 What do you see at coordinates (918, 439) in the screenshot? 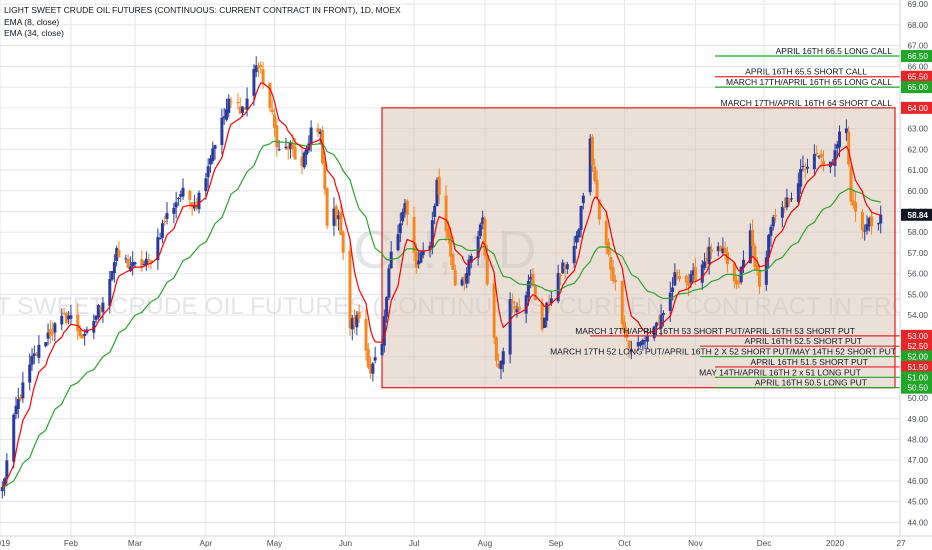
I see `y-tick-label: 48.00` at bounding box center [918, 439].